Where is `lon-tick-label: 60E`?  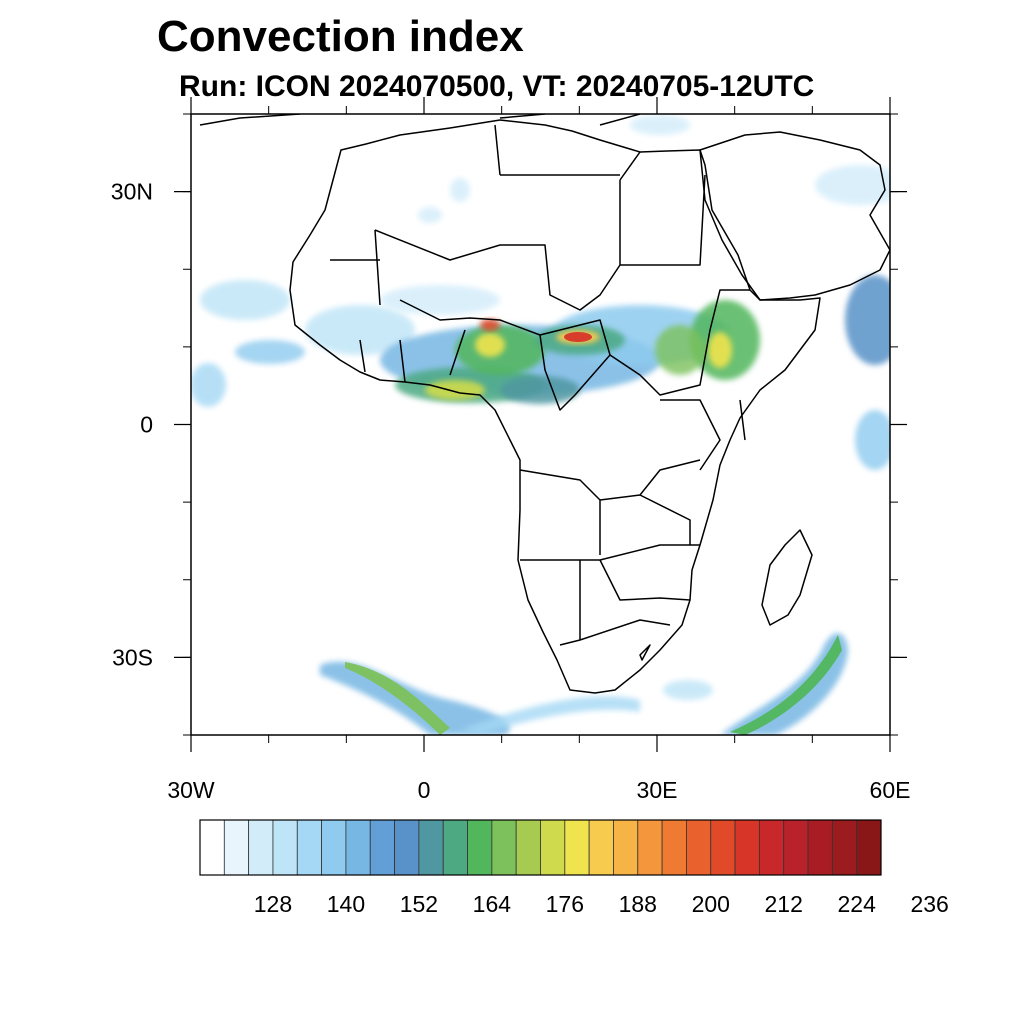 lon-tick-label: 60E is located at coordinates (890, 790).